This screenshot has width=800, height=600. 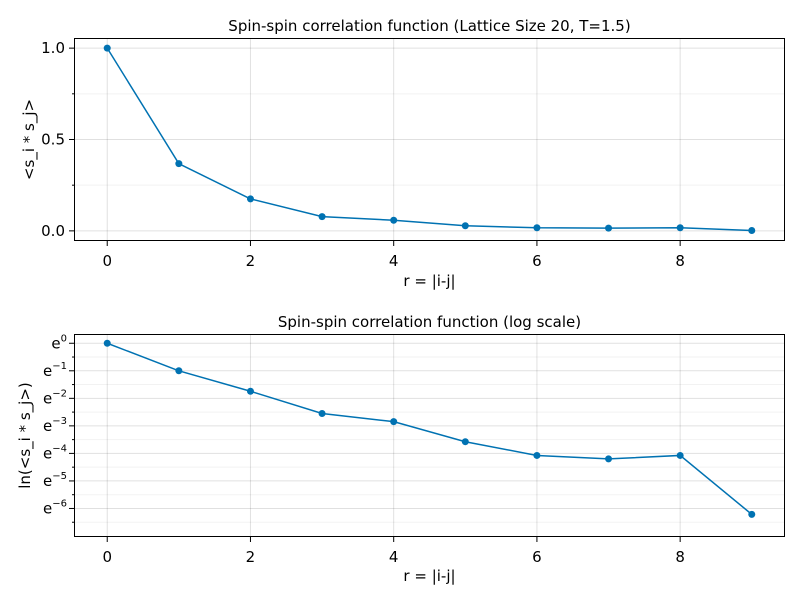 What do you see at coordinates (25, 435) in the screenshot?
I see `y-axis-label: ln(<s_i * s_j>)` at bounding box center [25, 435].